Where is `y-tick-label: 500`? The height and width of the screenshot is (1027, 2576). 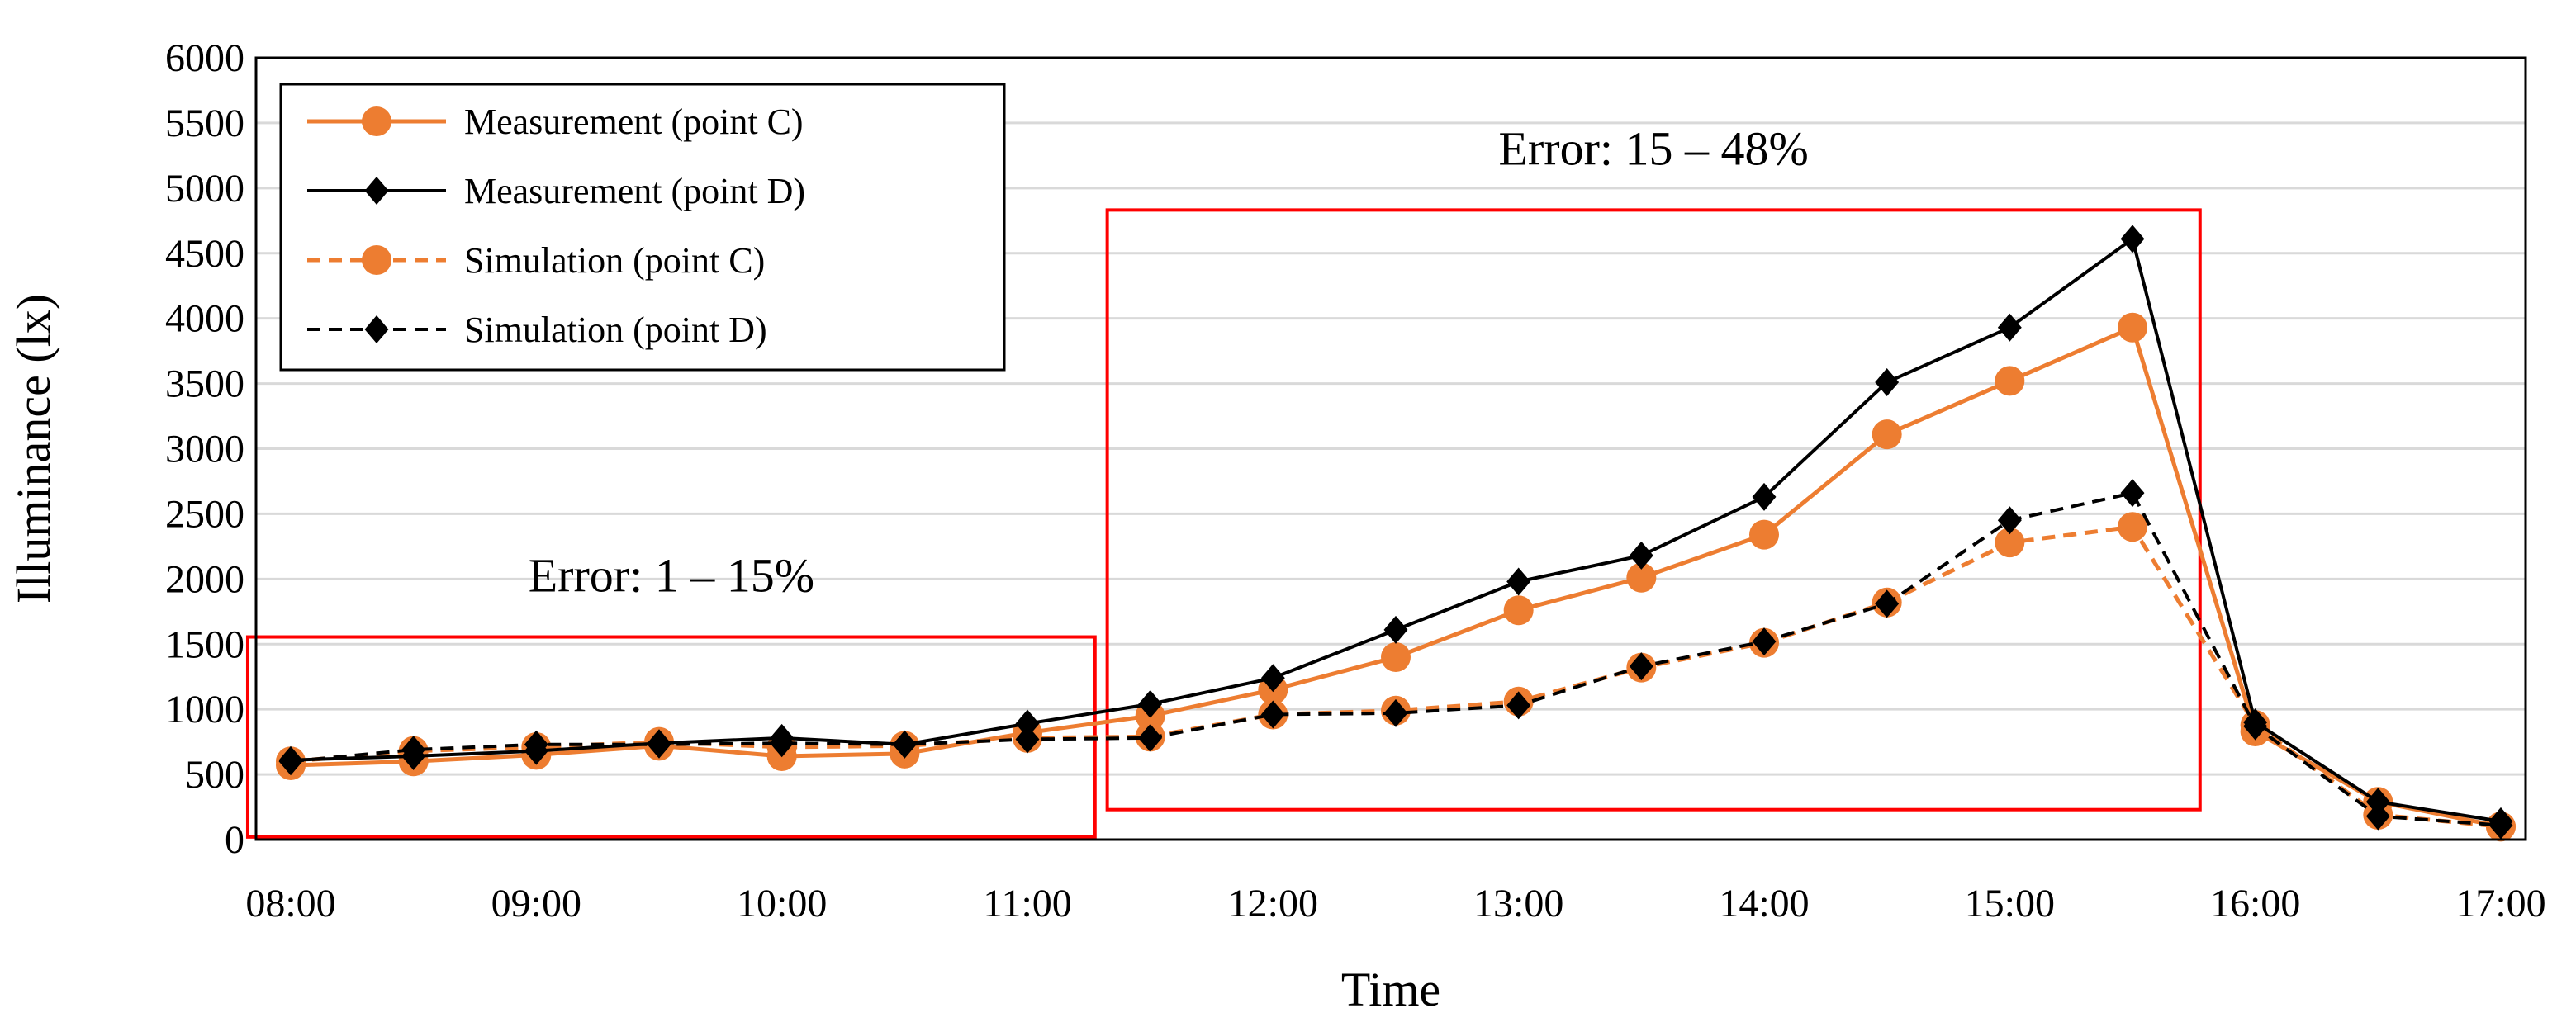
y-tick-label: 500 is located at coordinates (214, 775).